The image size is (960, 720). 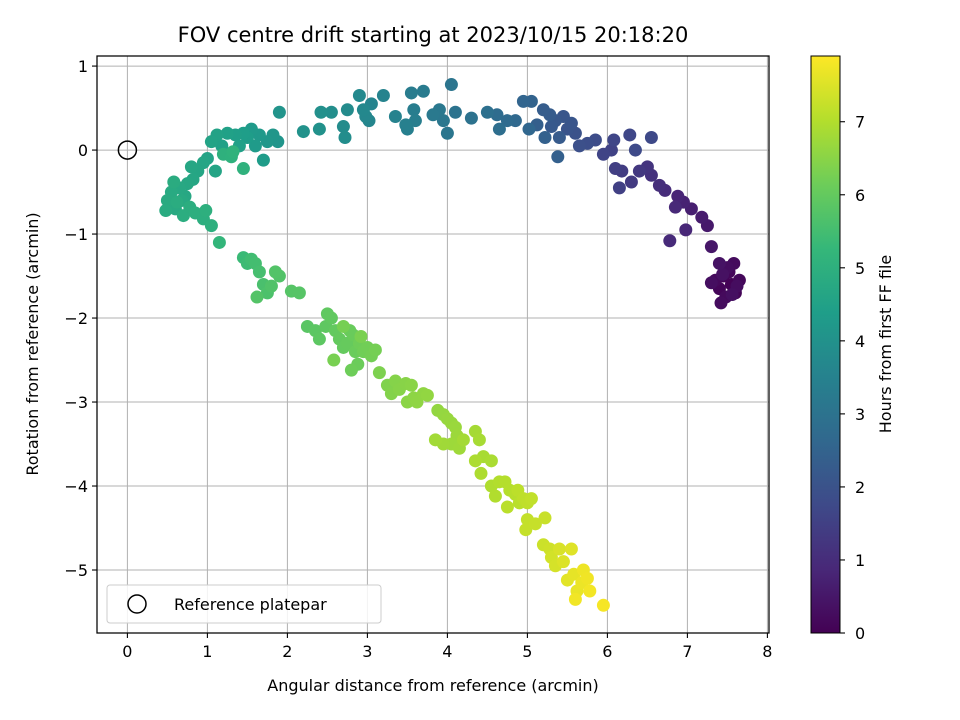 What do you see at coordinates (83, 66) in the screenshot?
I see `y-tick-label: 1` at bounding box center [83, 66].